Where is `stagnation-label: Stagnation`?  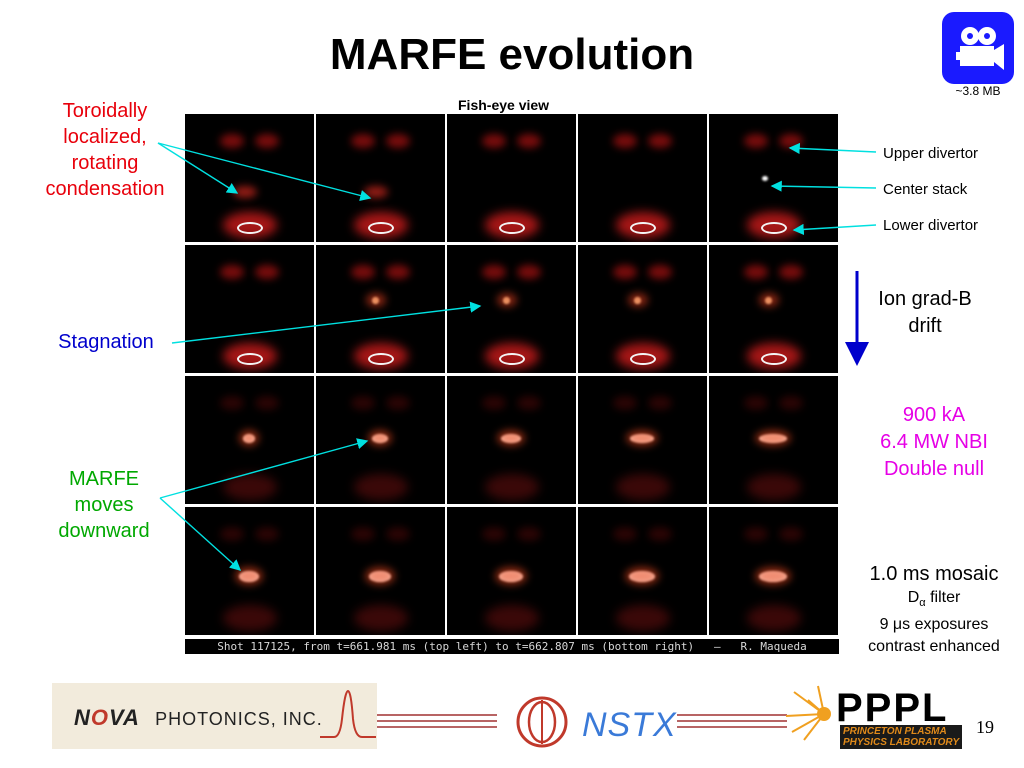 stagnation-label: Stagnation is located at coordinates (106, 342).